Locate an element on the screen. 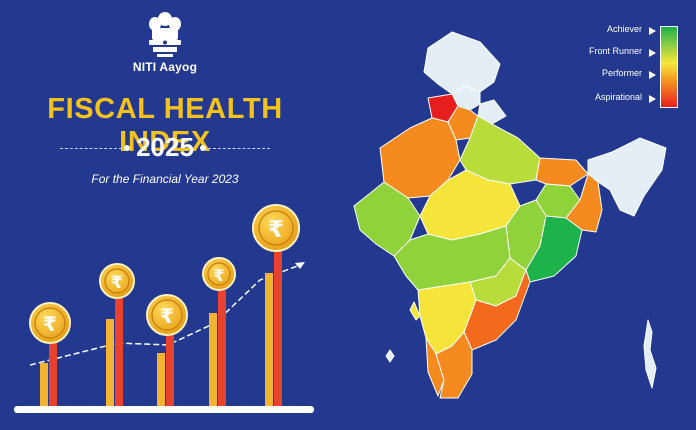 The height and width of the screenshot is (430, 696). page-title: FISCAL HEALTH INDEX is located at coordinates (165, 125).